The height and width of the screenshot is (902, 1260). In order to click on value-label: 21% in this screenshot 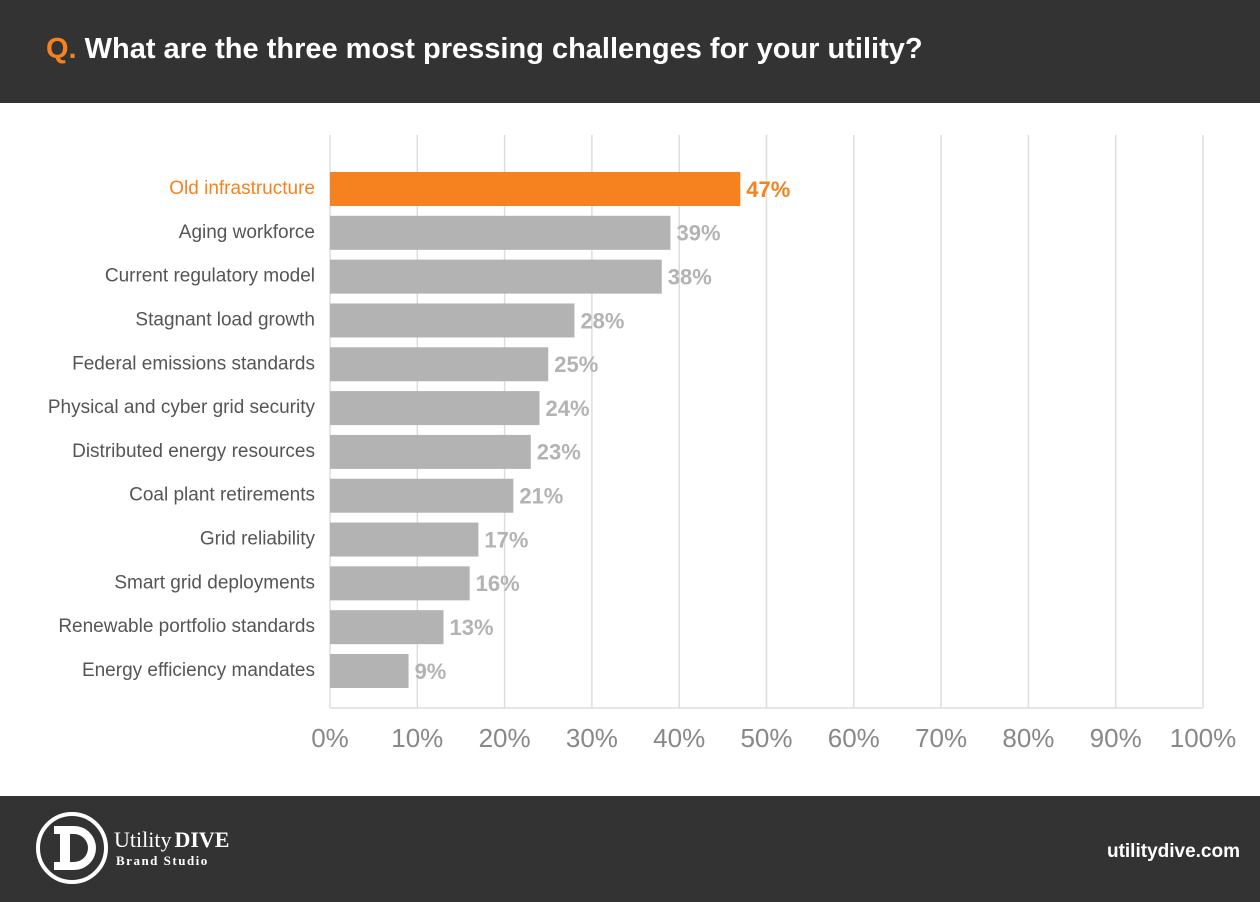, I will do `click(541, 496)`.